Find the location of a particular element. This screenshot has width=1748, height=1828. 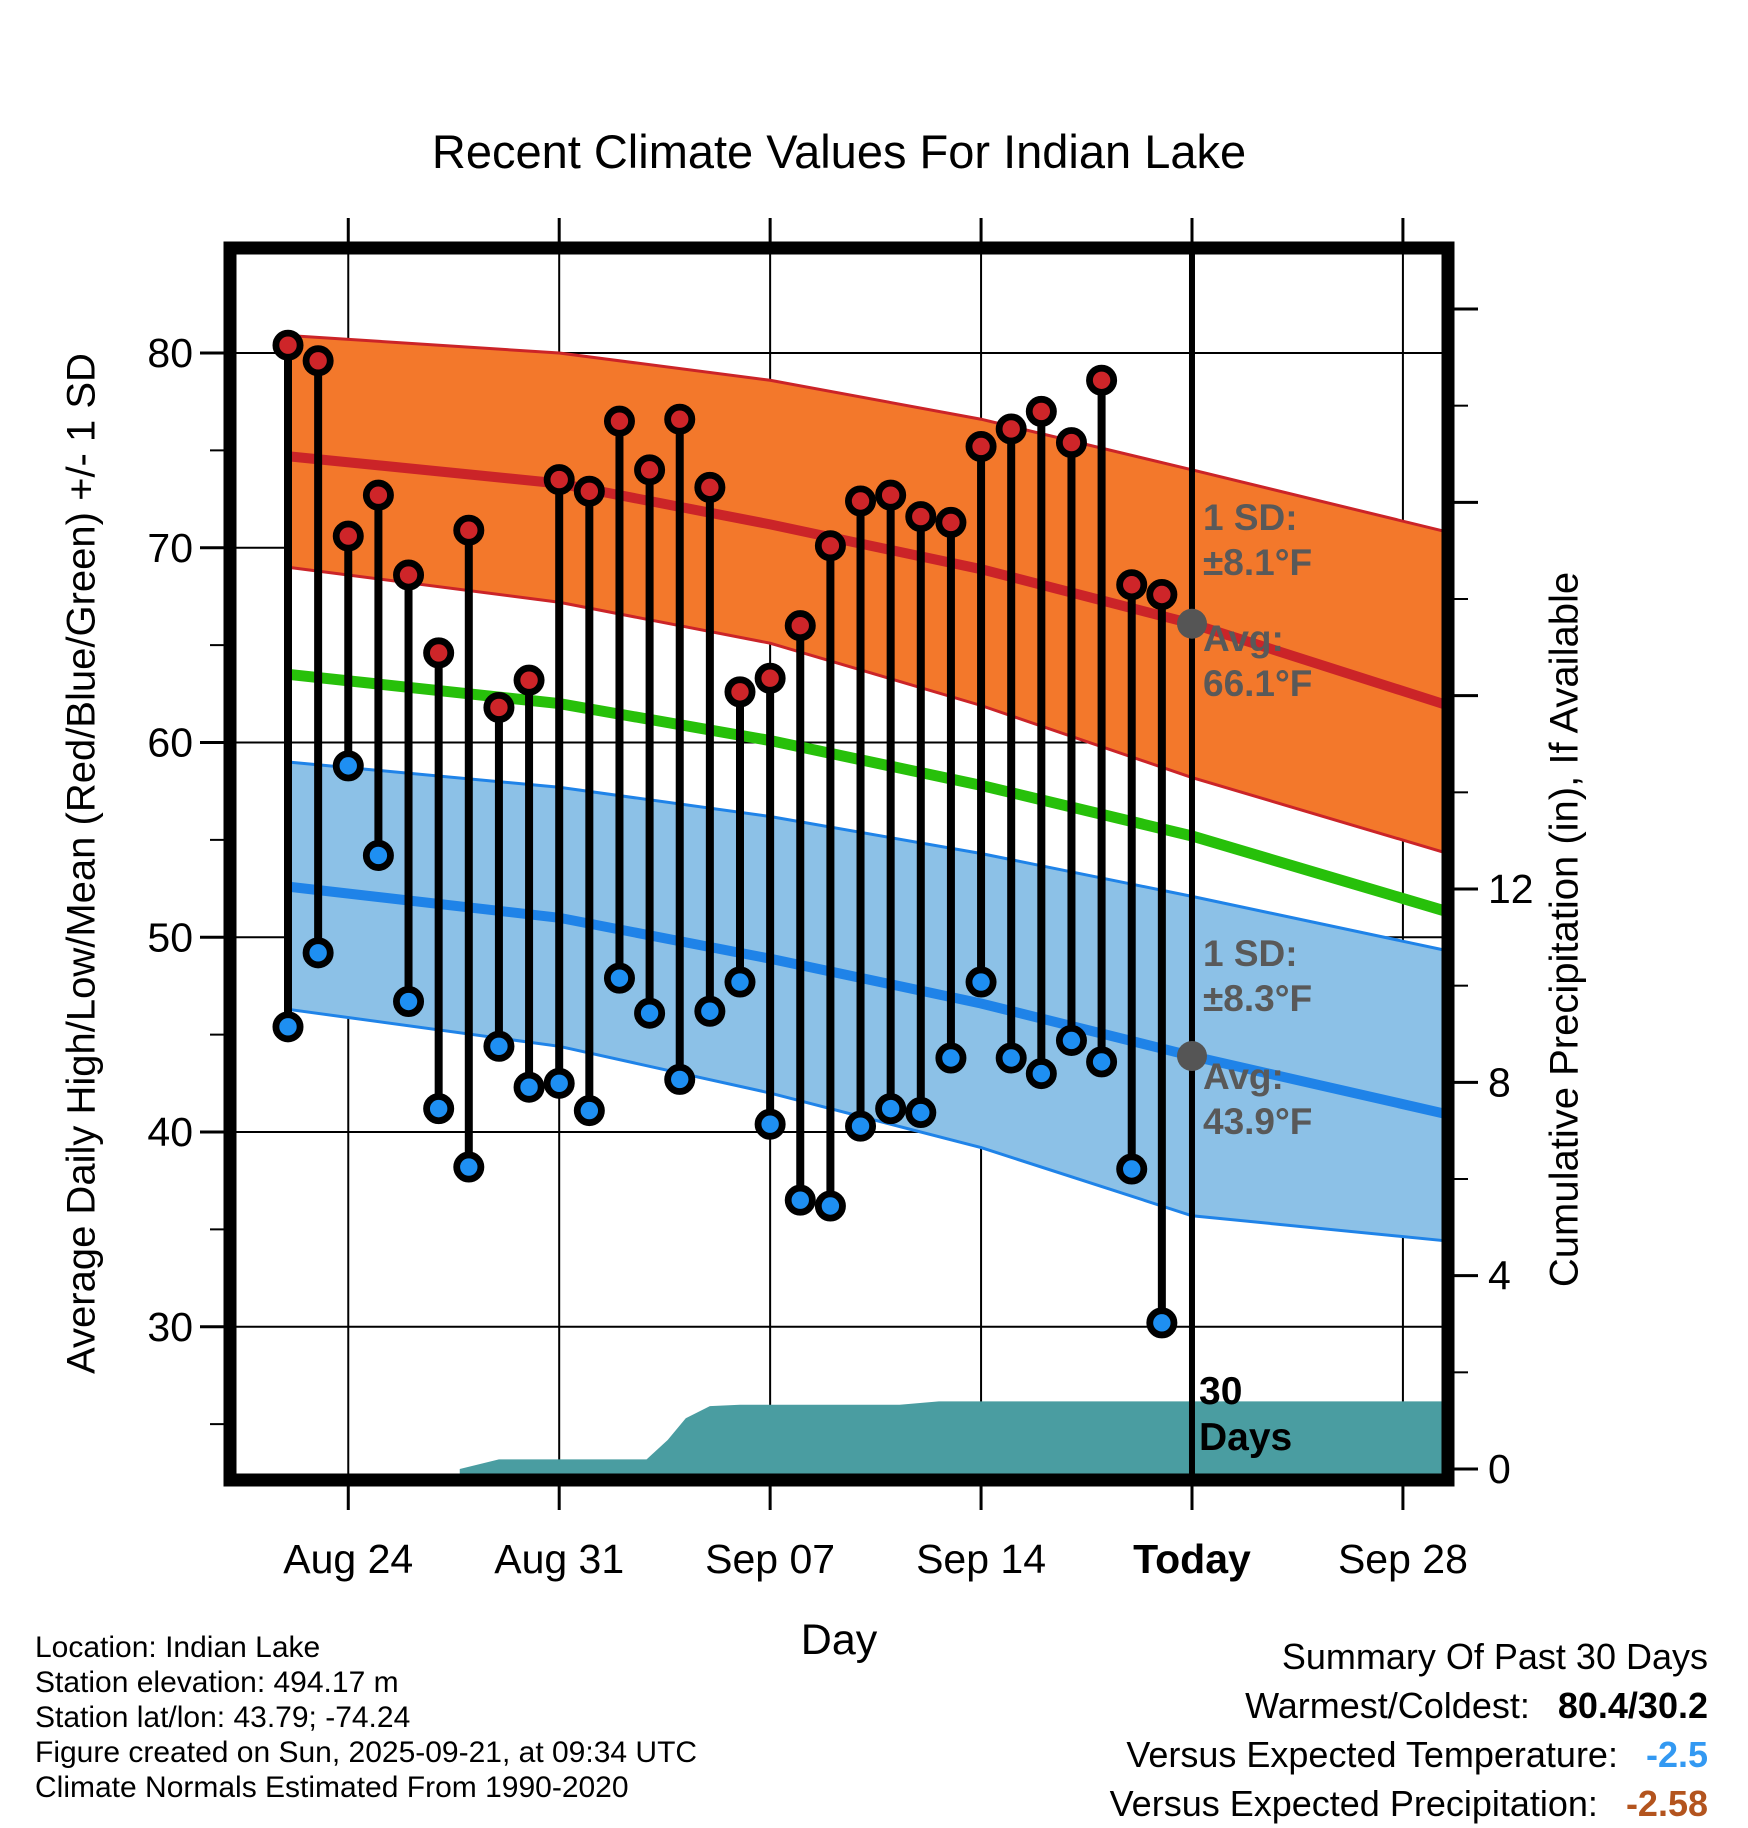

low-avg-label: Avg: is located at coordinates (1243, 1076).